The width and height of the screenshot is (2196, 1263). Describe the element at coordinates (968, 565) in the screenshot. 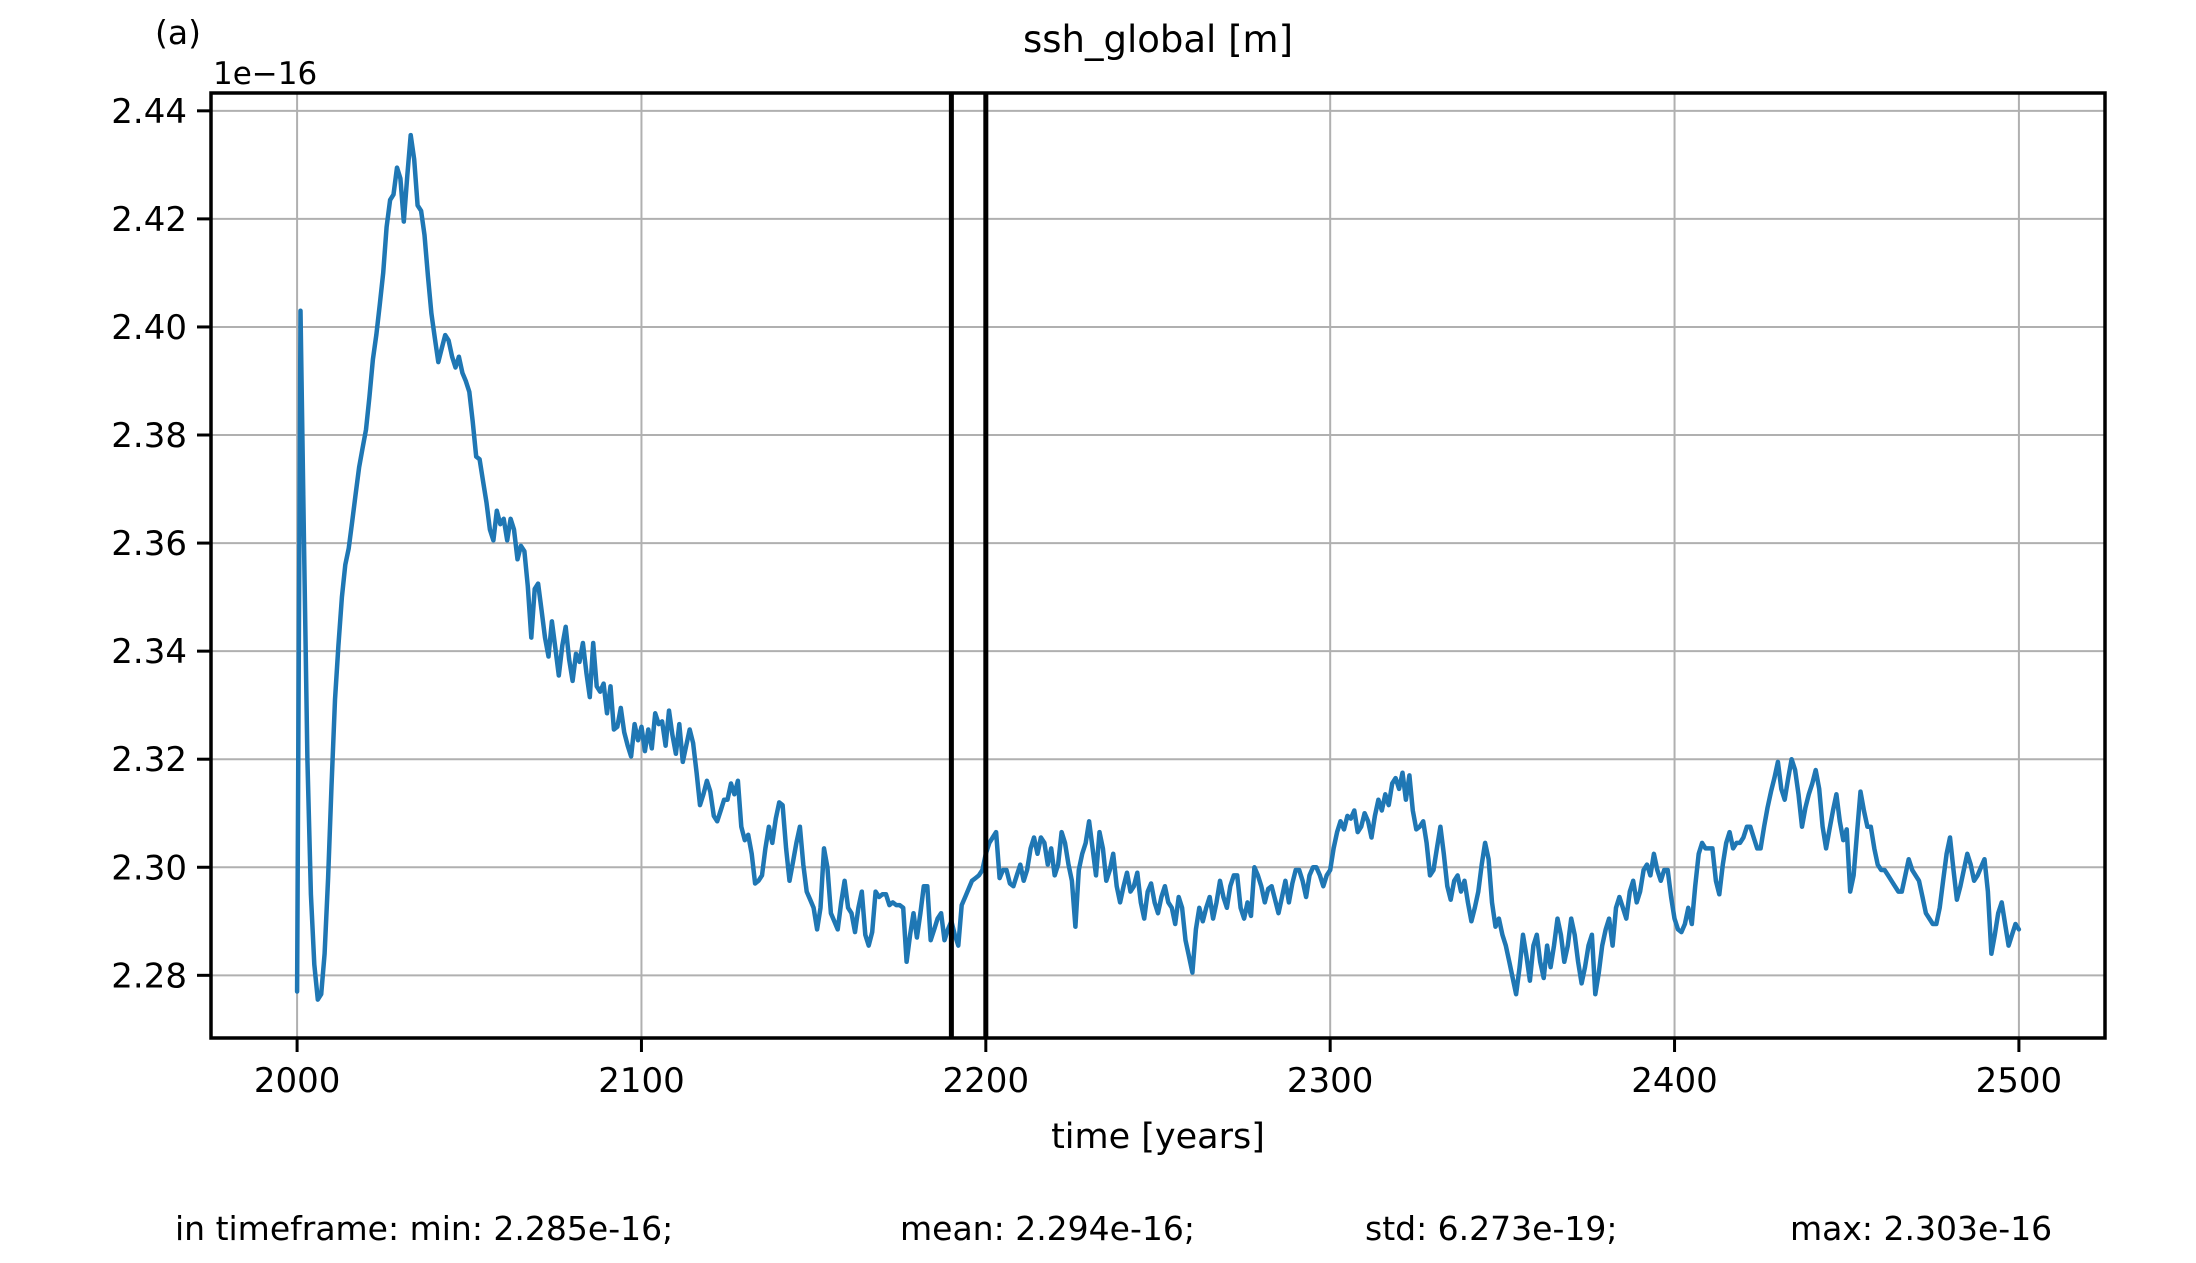

I see `timeframe-lines-layer` at that location.